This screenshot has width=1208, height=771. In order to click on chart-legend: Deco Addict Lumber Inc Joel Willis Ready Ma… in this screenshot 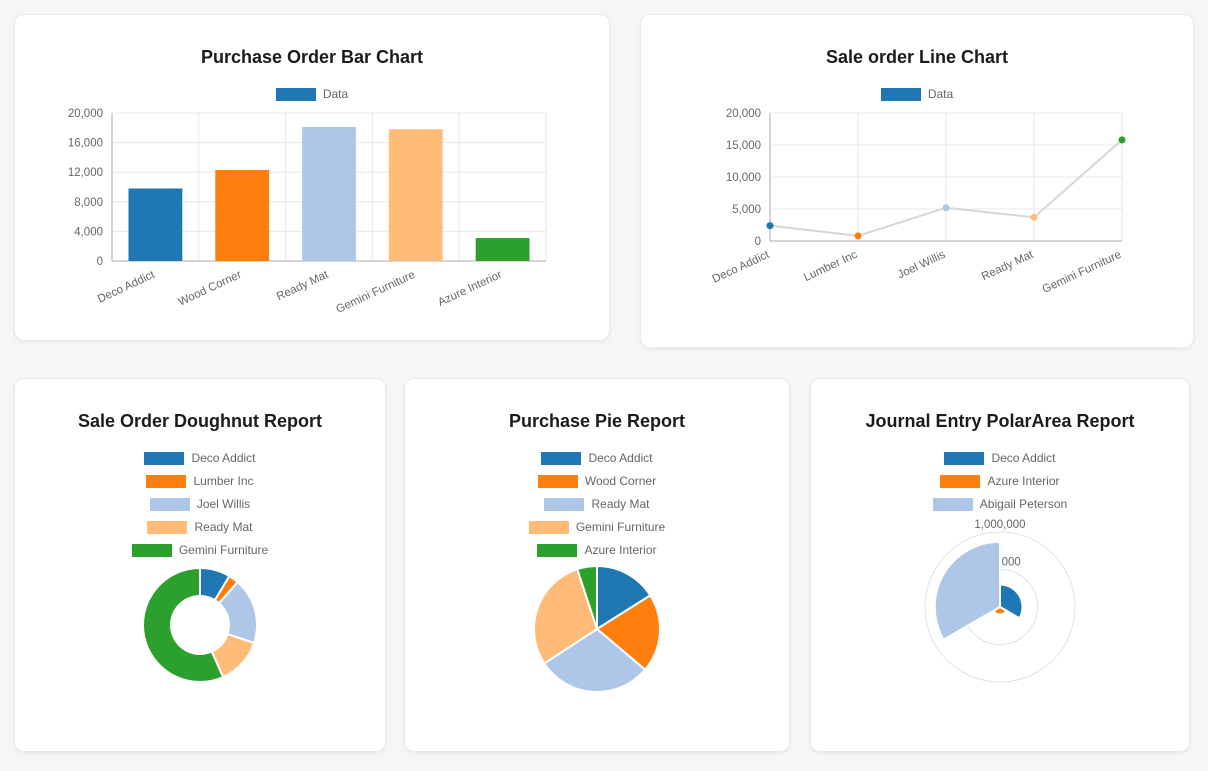, I will do `click(200, 504)`.